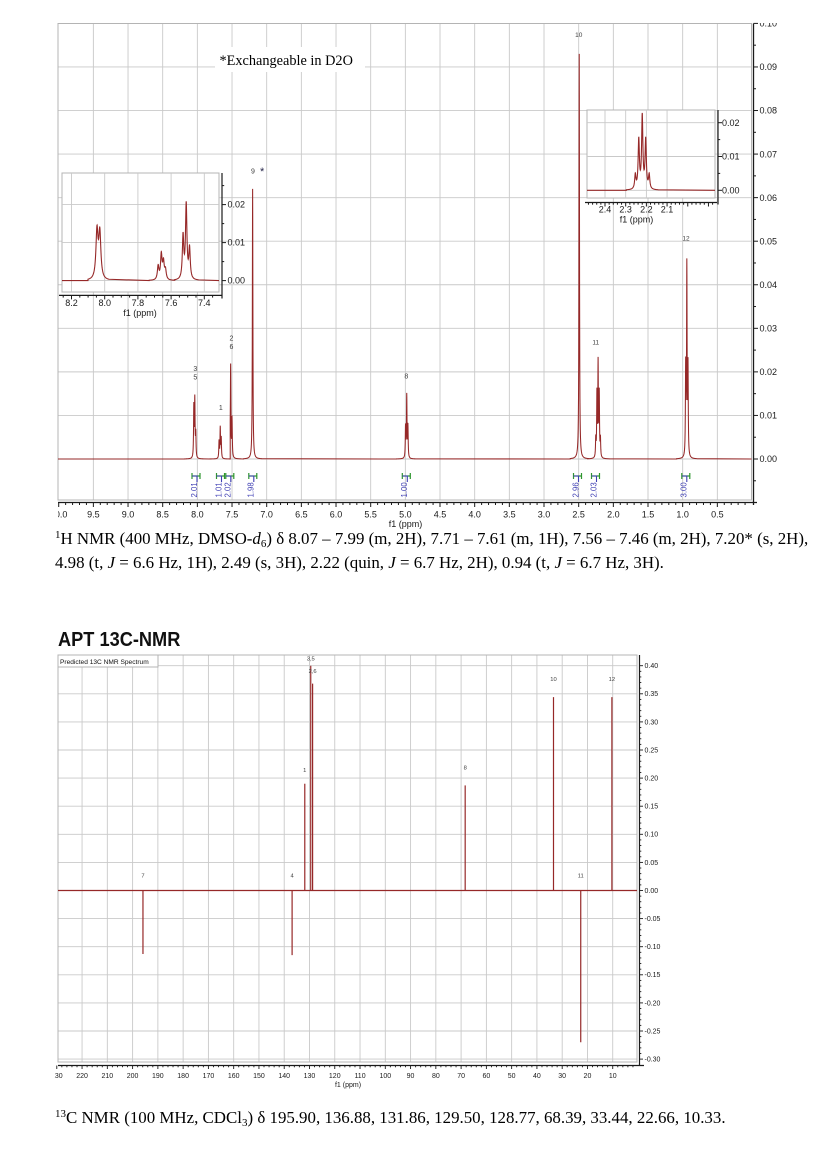 Image resolution: width=838 pixels, height=1156 pixels. Describe the element at coordinates (667, 210) in the screenshot. I see `svg-text: 2.1` at that location.